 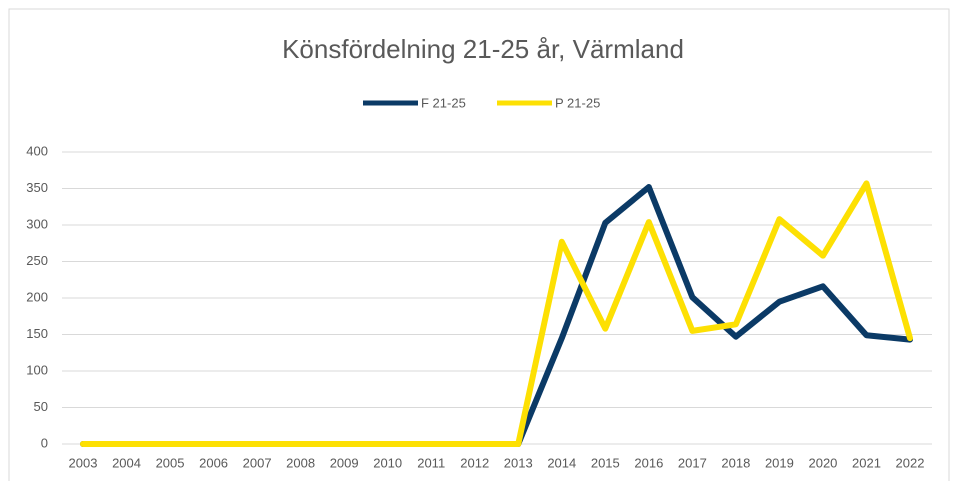 What do you see at coordinates (779, 462) in the screenshot?
I see `x-tick-label: 2019` at bounding box center [779, 462].